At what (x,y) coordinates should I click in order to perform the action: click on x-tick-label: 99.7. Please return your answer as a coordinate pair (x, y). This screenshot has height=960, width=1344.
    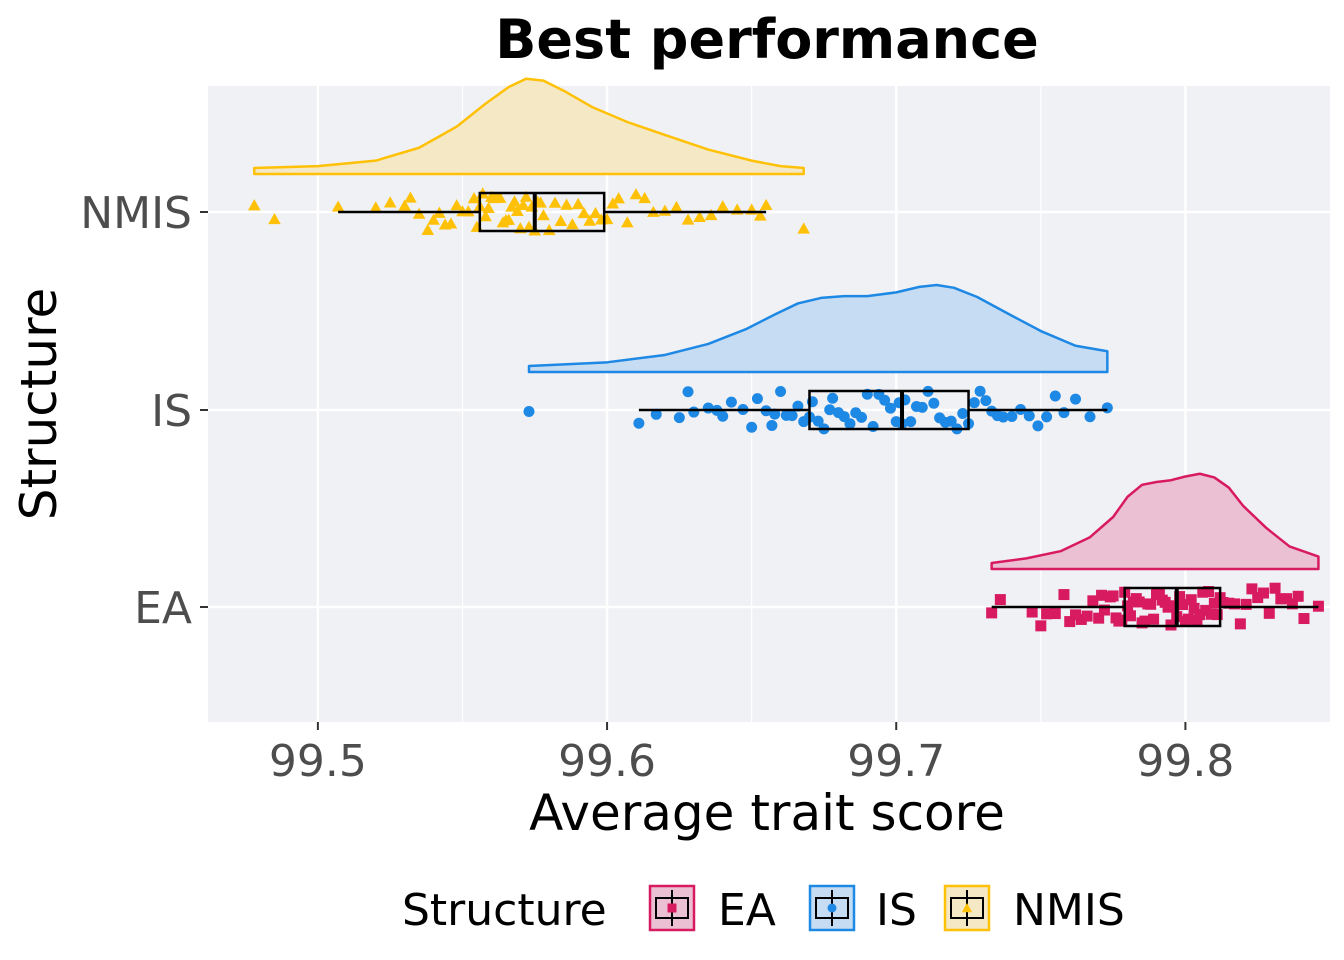
    Looking at the image, I should click on (896, 761).